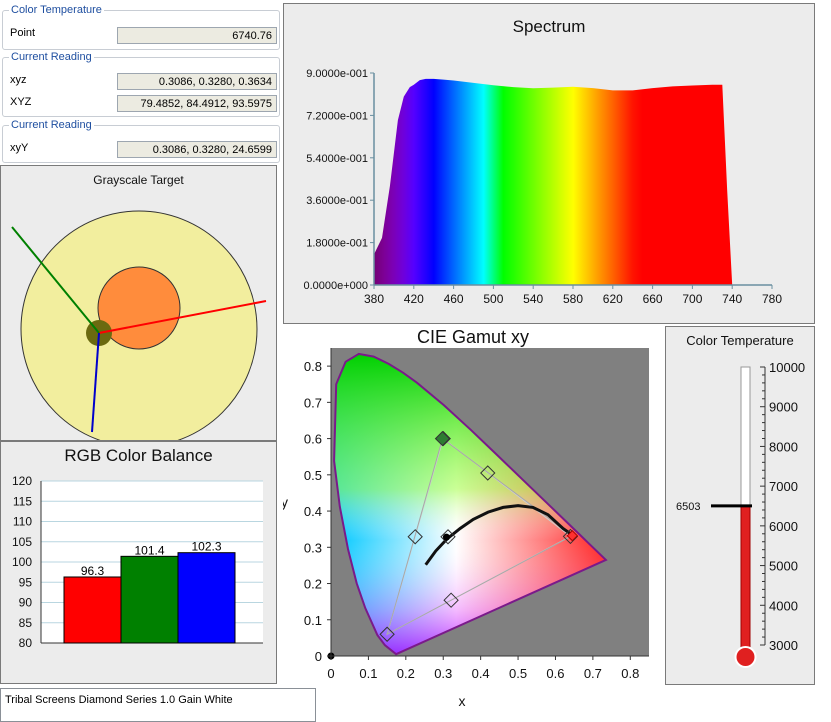  Describe the element at coordinates (337, 74) in the screenshot. I see `spectrum-y-tick-label: 9.0000e-001` at that location.